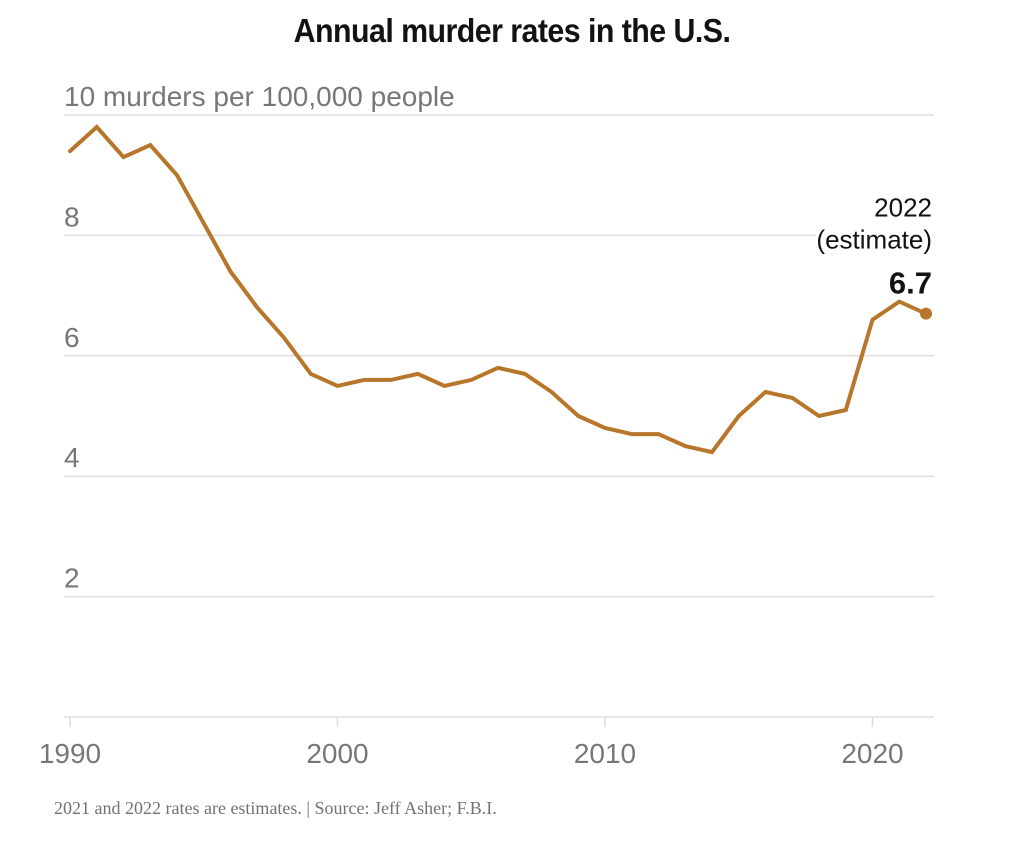  I want to click on data-point-1990, so click(70, 151).